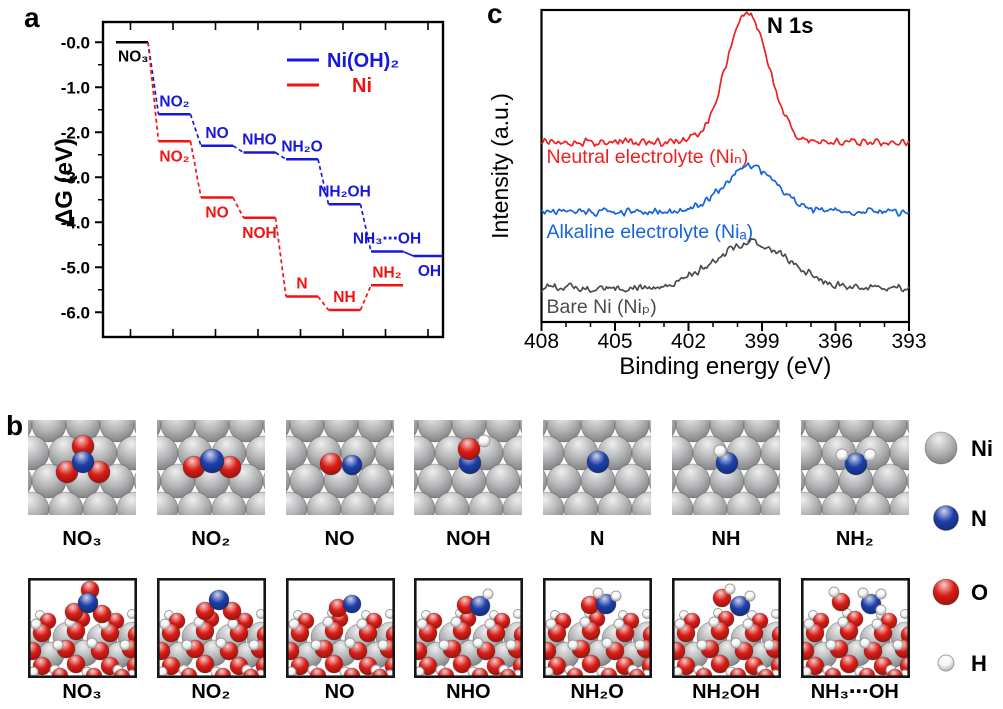 The width and height of the screenshot is (1003, 709). I want to click on x-axis-ticks, so click(279, 179).